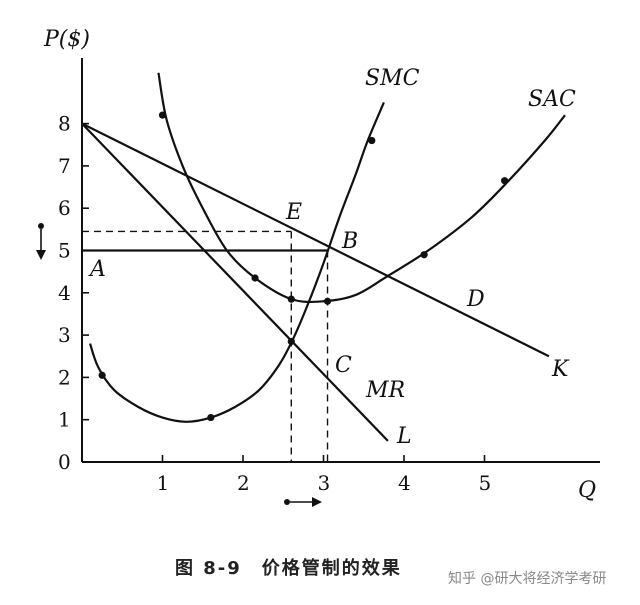 Image resolution: width=640 pixels, height=605 pixels. What do you see at coordinates (64, 335) in the screenshot?
I see `y-tick-label: 3` at bounding box center [64, 335].